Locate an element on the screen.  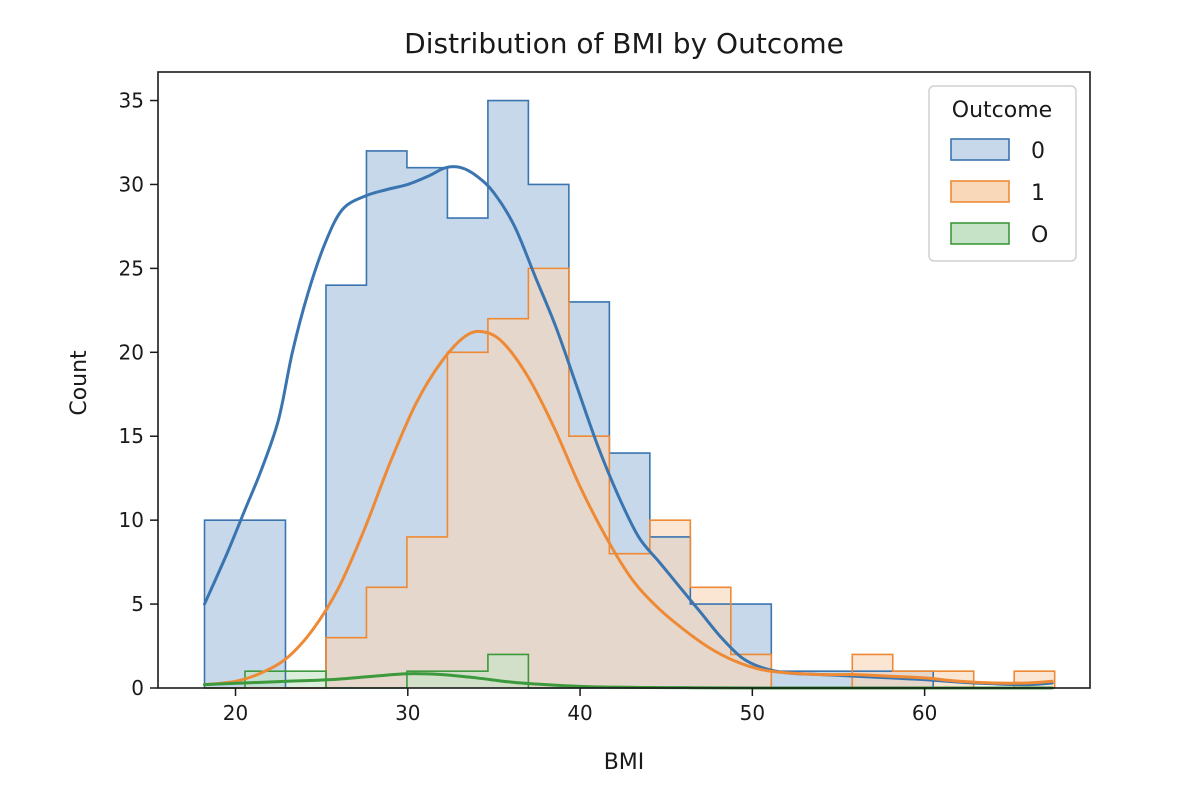
series-2-histogram is located at coordinates (629, 671).